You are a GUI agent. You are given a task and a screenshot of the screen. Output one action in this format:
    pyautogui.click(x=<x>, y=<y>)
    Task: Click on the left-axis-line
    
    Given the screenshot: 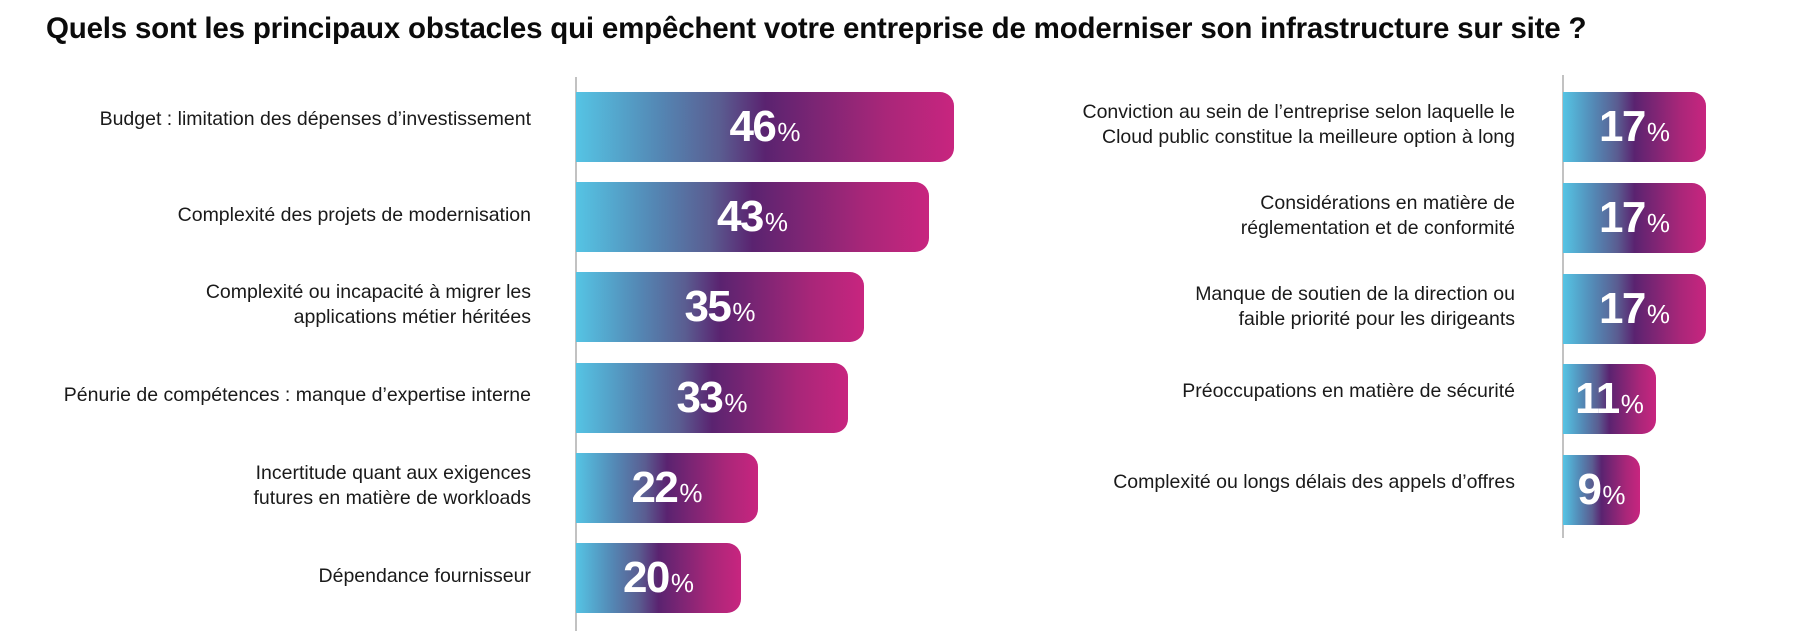 What is the action you would take?
    pyautogui.click(x=576, y=354)
    